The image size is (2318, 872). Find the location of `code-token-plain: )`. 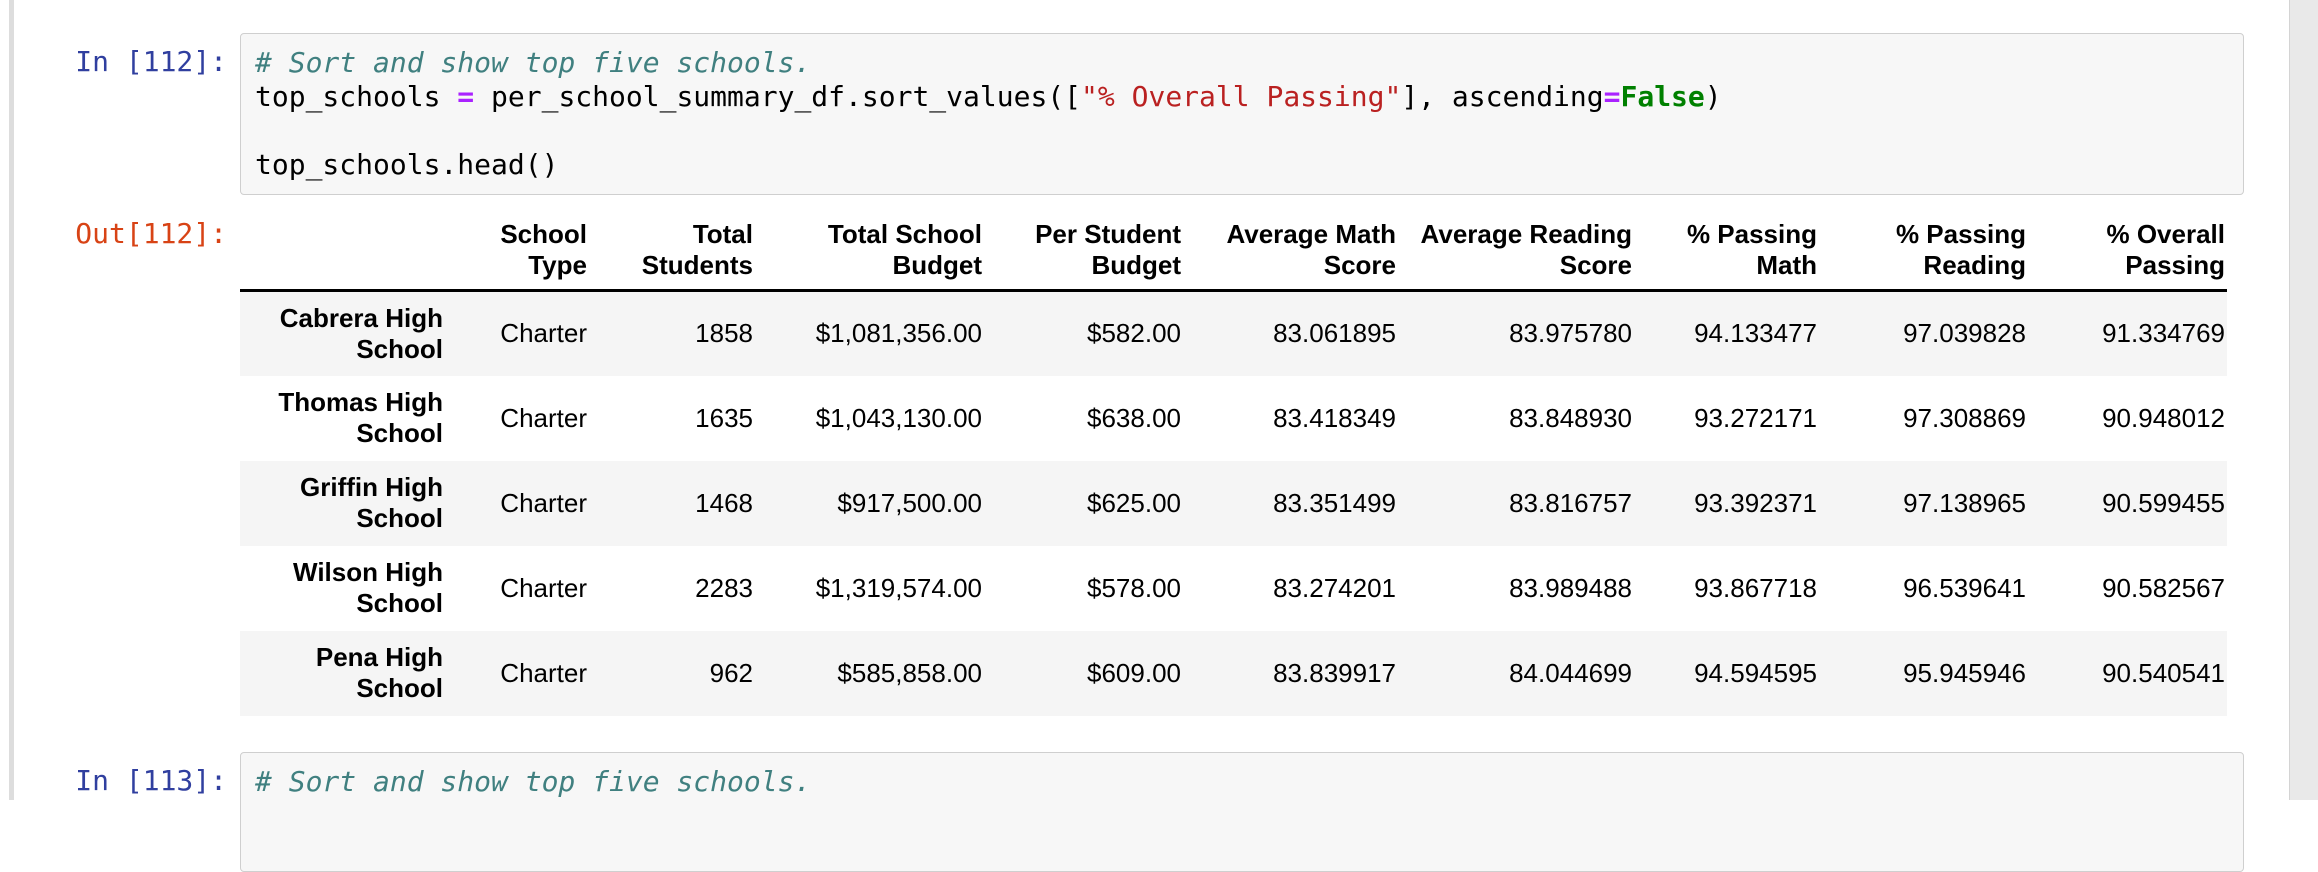

code-token-plain: ) is located at coordinates (1713, 96).